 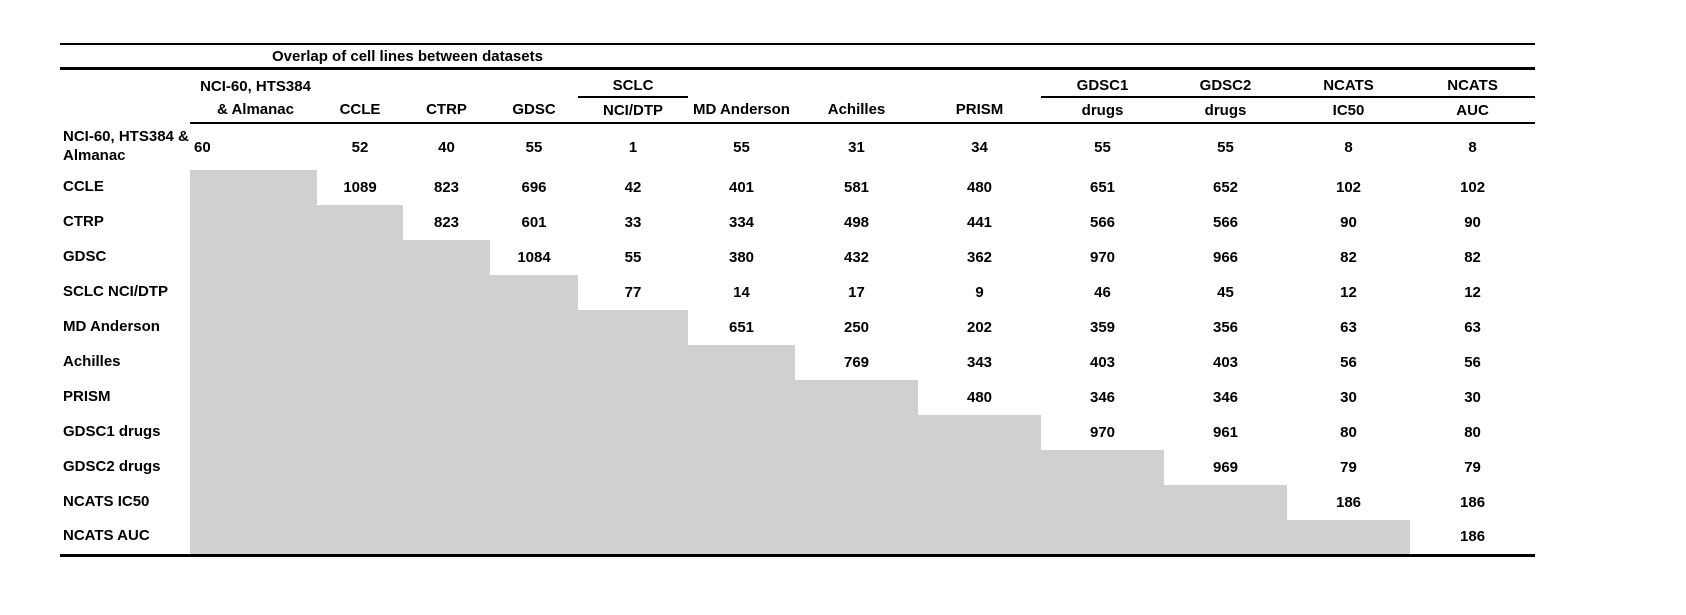 What do you see at coordinates (534, 257) in the screenshot?
I see `value-cell: 1084` at bounding box center [534, 257].